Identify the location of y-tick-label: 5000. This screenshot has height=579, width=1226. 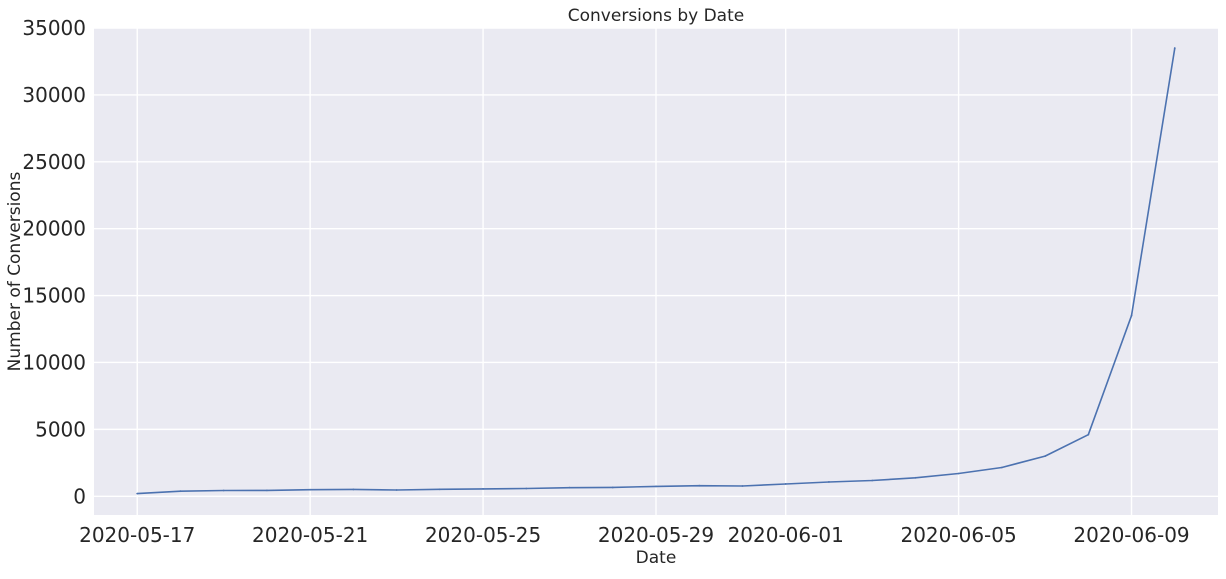
(60, 429).